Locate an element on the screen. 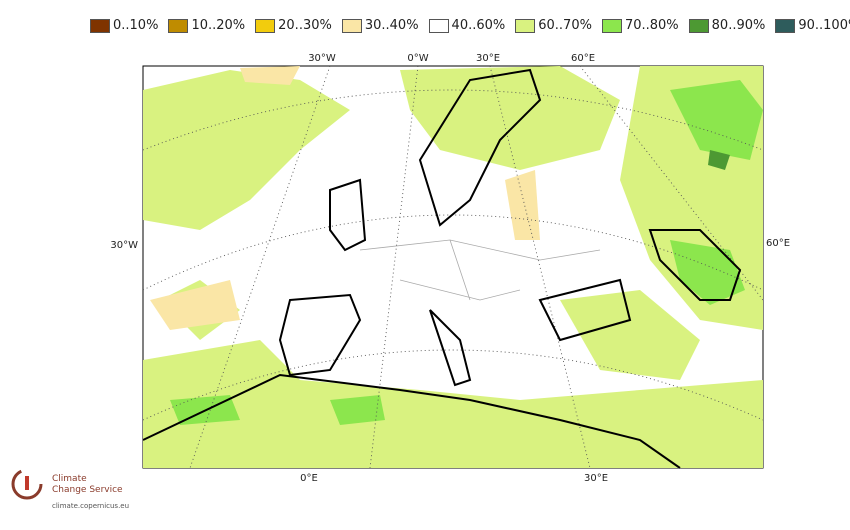 The width and height of the screenshot is (850, 530). legend-item: 10..20% is located at coordinates (206, 25).